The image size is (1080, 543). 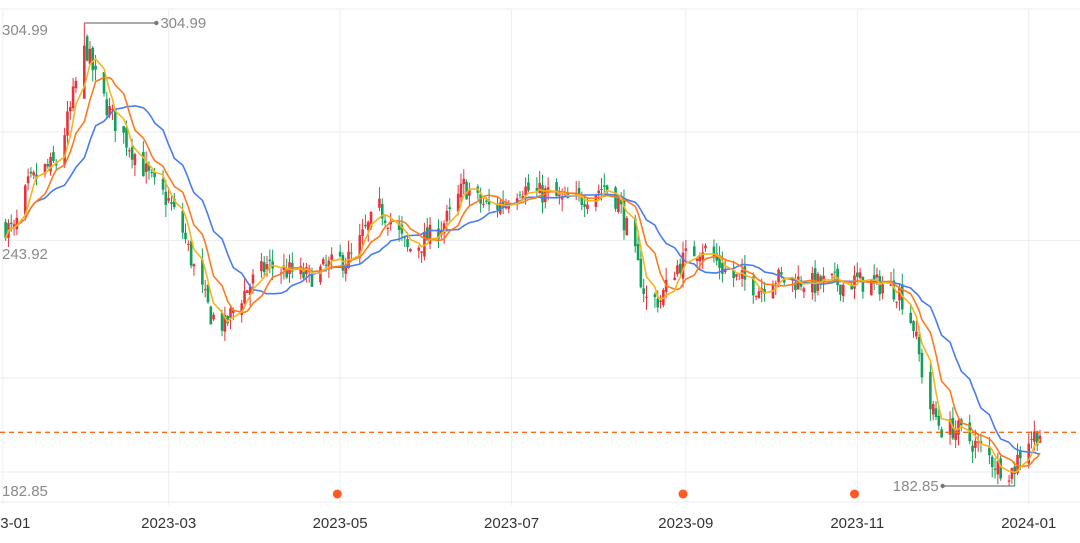 What do you see at coordinates (25, 261) in the screenshot?
I see `y-axis-labels: 304.99 243.92 182.85` at bounding box center [25, 261].